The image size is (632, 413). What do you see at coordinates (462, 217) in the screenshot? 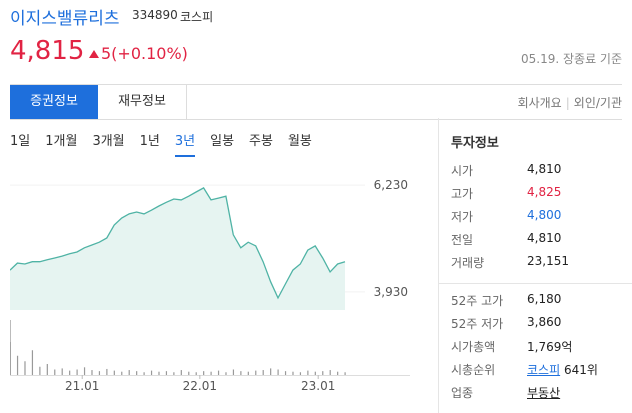
I see `info-key: 저가` at bounding box center [462, 217].